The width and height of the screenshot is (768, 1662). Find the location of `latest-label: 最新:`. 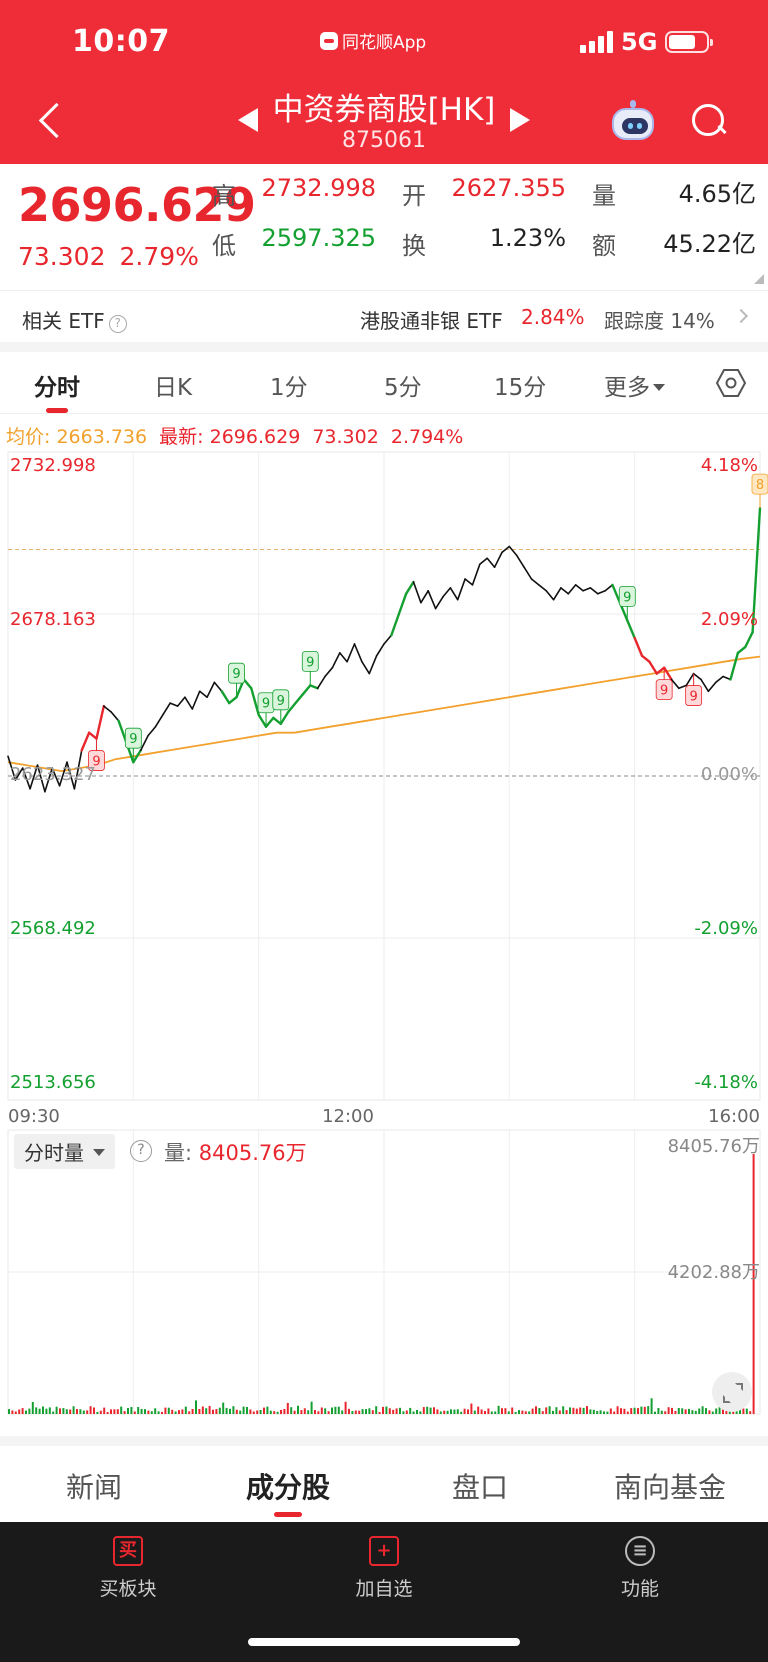

latest-label: 最新: is located at coordinates (181, 437).